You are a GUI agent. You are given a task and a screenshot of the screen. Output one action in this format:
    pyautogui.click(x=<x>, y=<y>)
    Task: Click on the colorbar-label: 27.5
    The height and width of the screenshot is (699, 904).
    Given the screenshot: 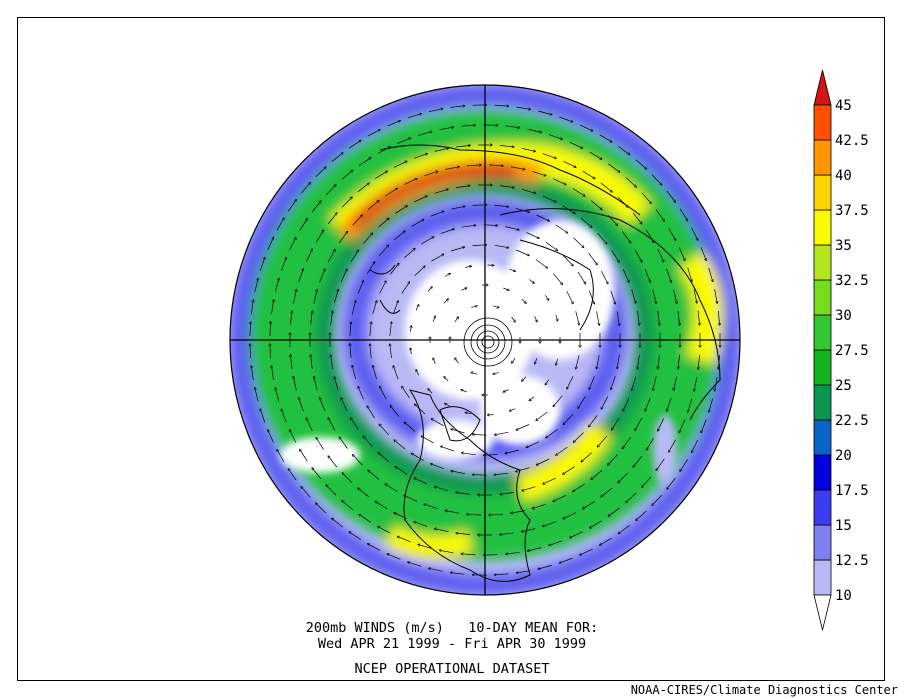 What is the action you would take?
    pyautogui.click(x=852, y=351)
    